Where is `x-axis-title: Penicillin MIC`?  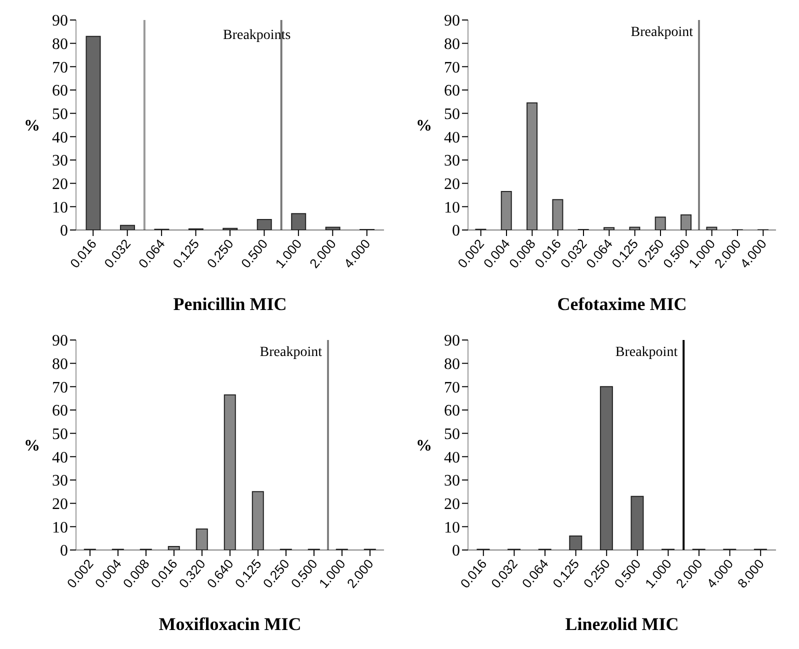 x-axis-title: Penicillin MIC is located at coordinates (230, 304).